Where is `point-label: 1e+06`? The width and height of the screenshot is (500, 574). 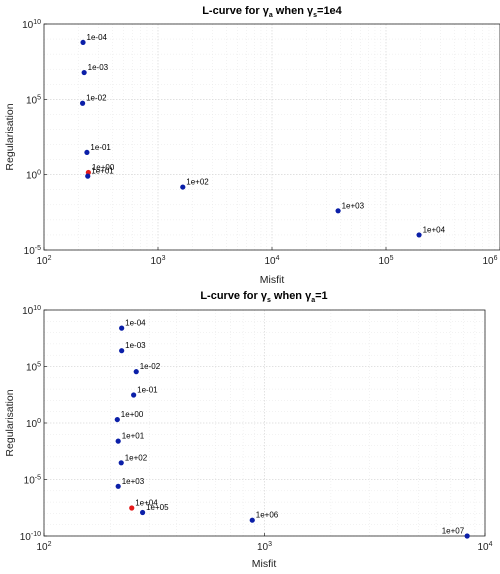 point-label: 1e+06 is located at coordinates (267, 515).